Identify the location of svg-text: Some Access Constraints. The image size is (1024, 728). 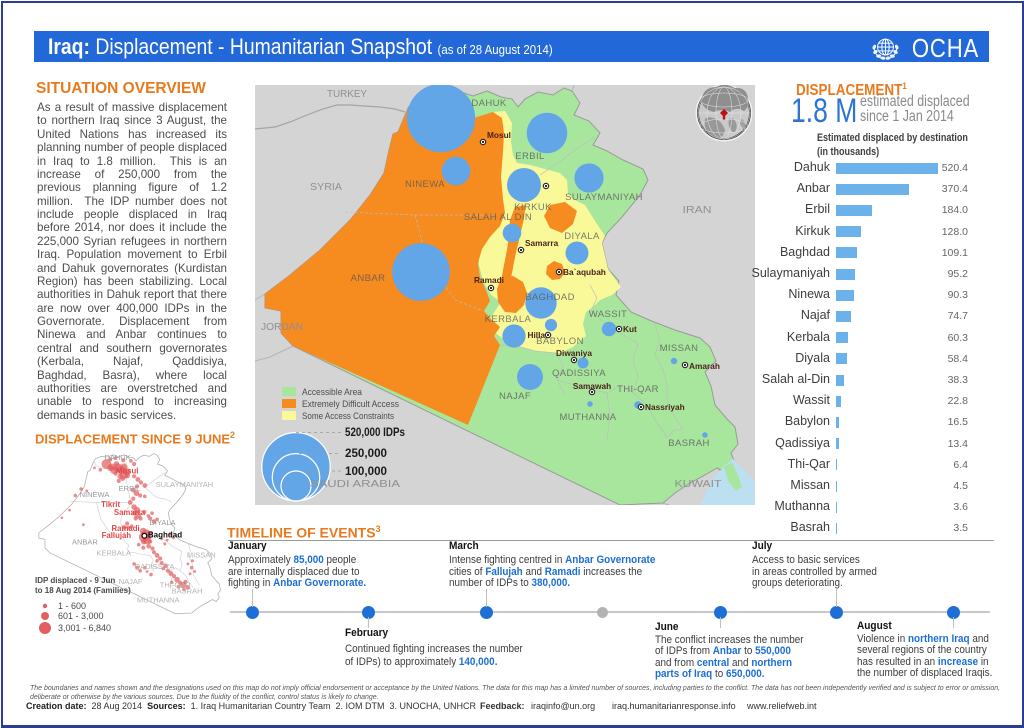
(348, 416).